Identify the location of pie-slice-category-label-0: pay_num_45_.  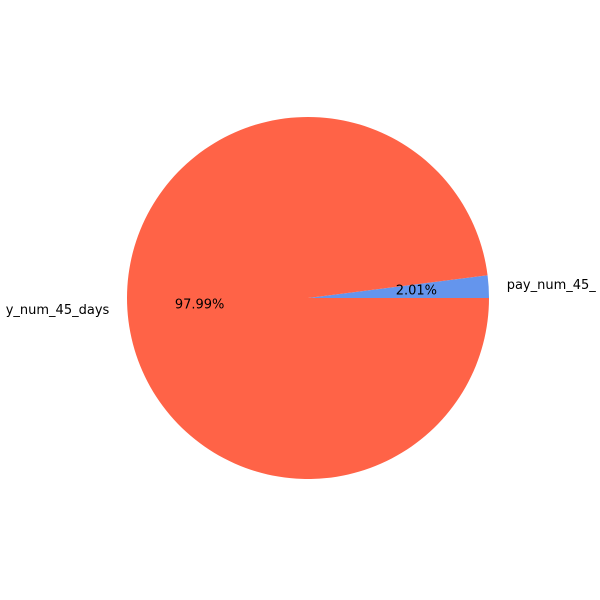
(552, 285).